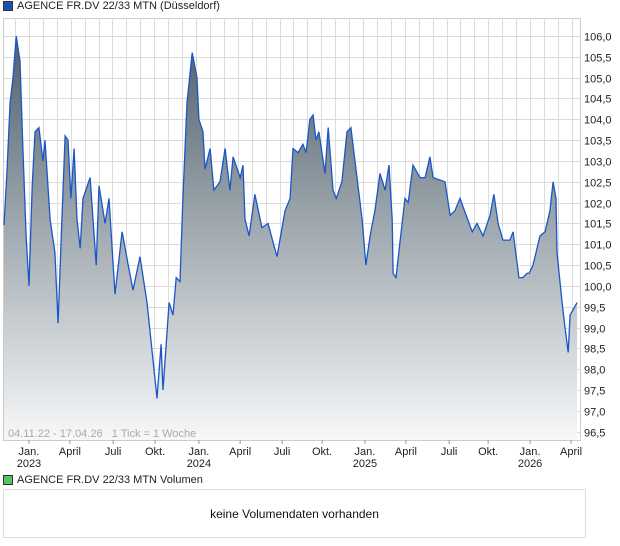  What do you see at coordinates (598, 267) in the screenshot?
I see `y-tick-label: 100,5` at bounding box center [598, 267].